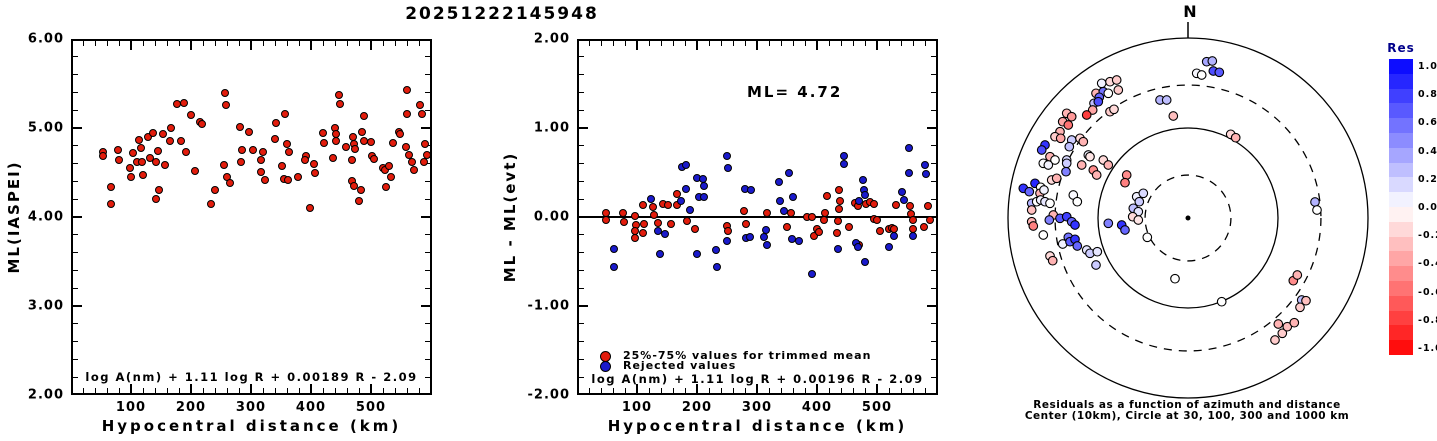 The height and width of the screenshot is (441, 1437). I want to click on x-tick-label: 300, so click(757, 407).